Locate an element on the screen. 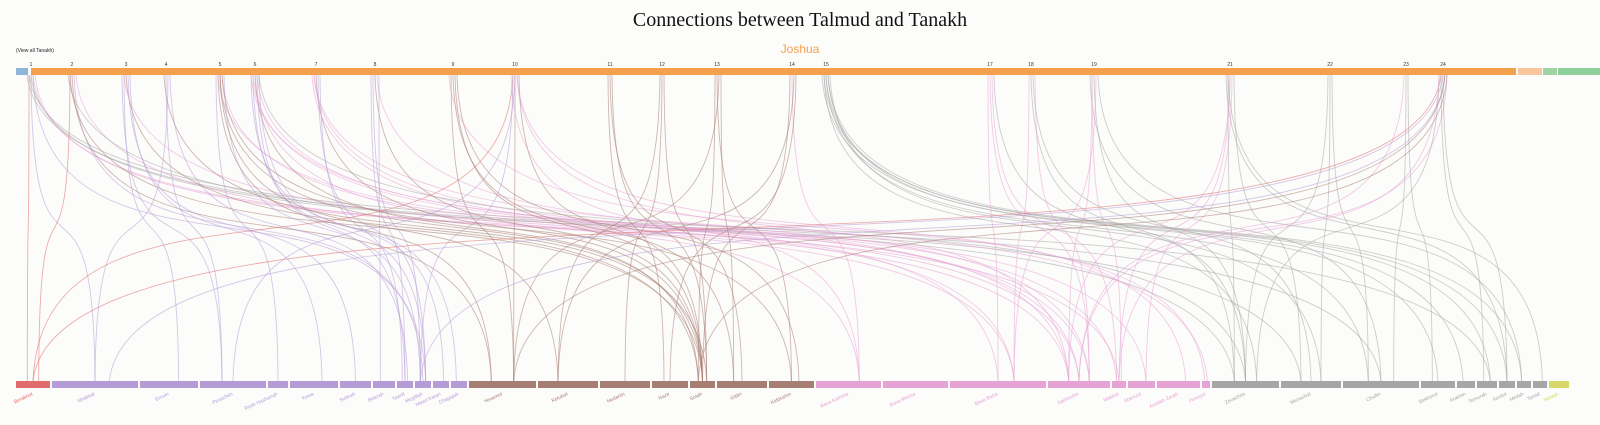  tractate-label: Meilah is located at coordinates (1517, 397).